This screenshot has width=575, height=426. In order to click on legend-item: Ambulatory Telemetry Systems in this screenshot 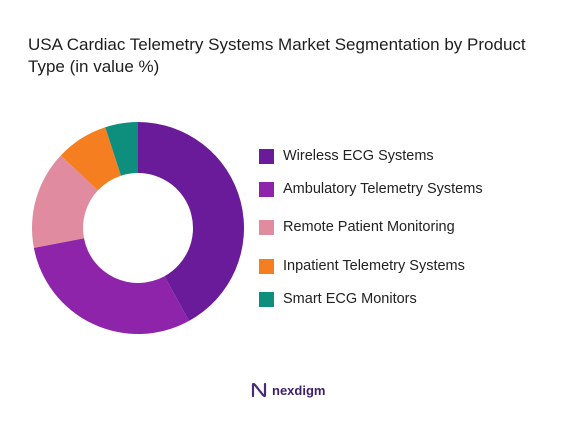, I will do `click(371, 189)`.